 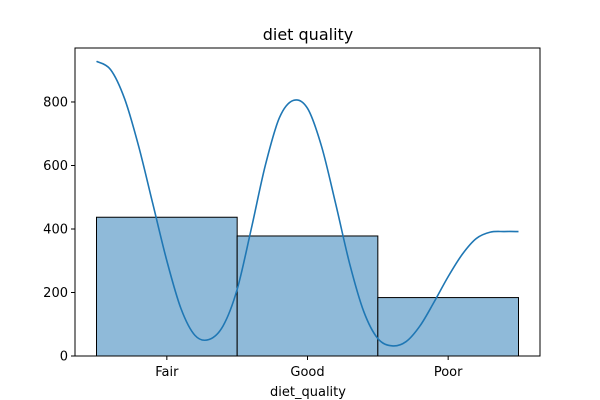 I want to click on bar-fair, so click(x=167, y=286).